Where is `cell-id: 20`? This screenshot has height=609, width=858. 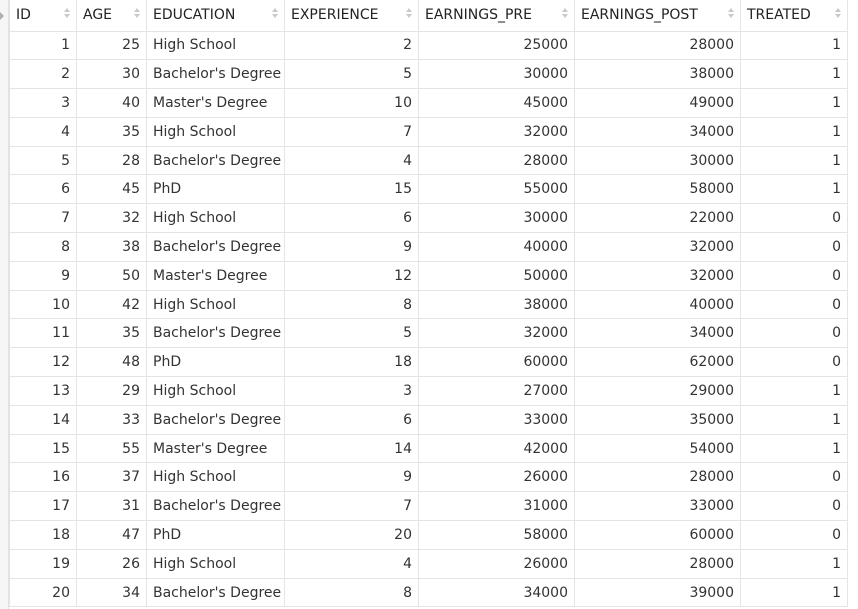
cell-id: 20 is located at coordinates (43, 592).